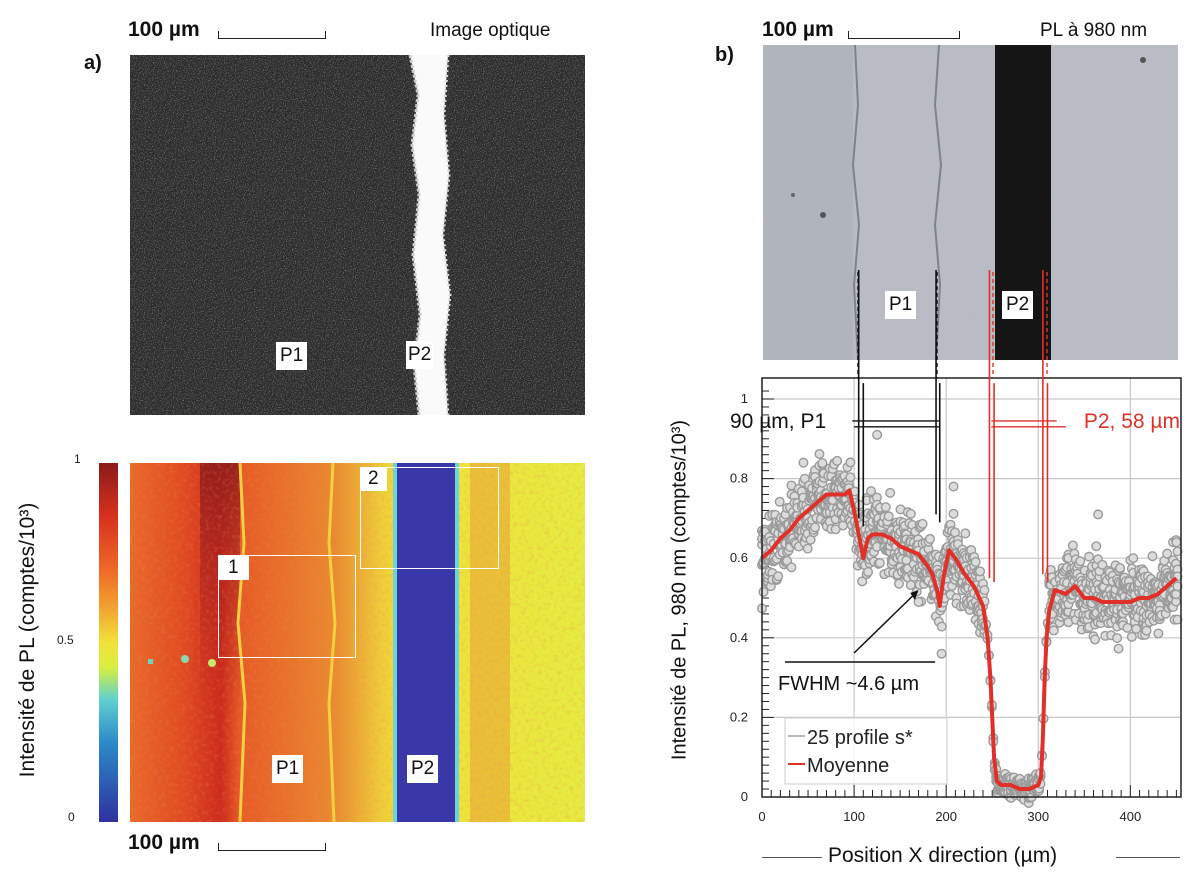  Describe the element at coordinates (679, 590) in the screenshot. I see `y-axis-label: Intensité de PL, 980 nm (comptes/10³)` at that location.